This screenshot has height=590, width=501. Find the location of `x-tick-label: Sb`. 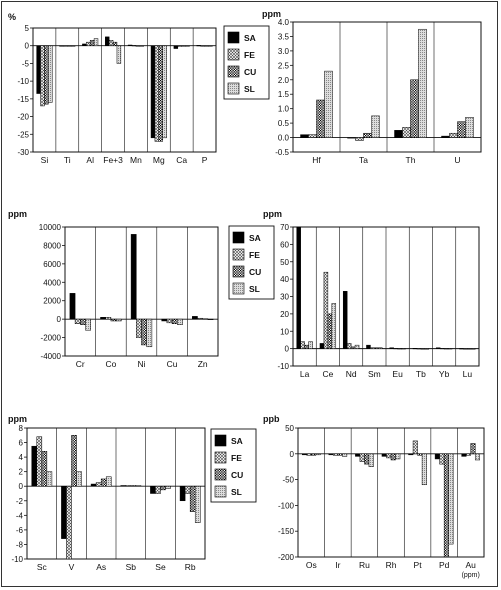

x-tick-label: Sb is located at coordinates (131, 567).